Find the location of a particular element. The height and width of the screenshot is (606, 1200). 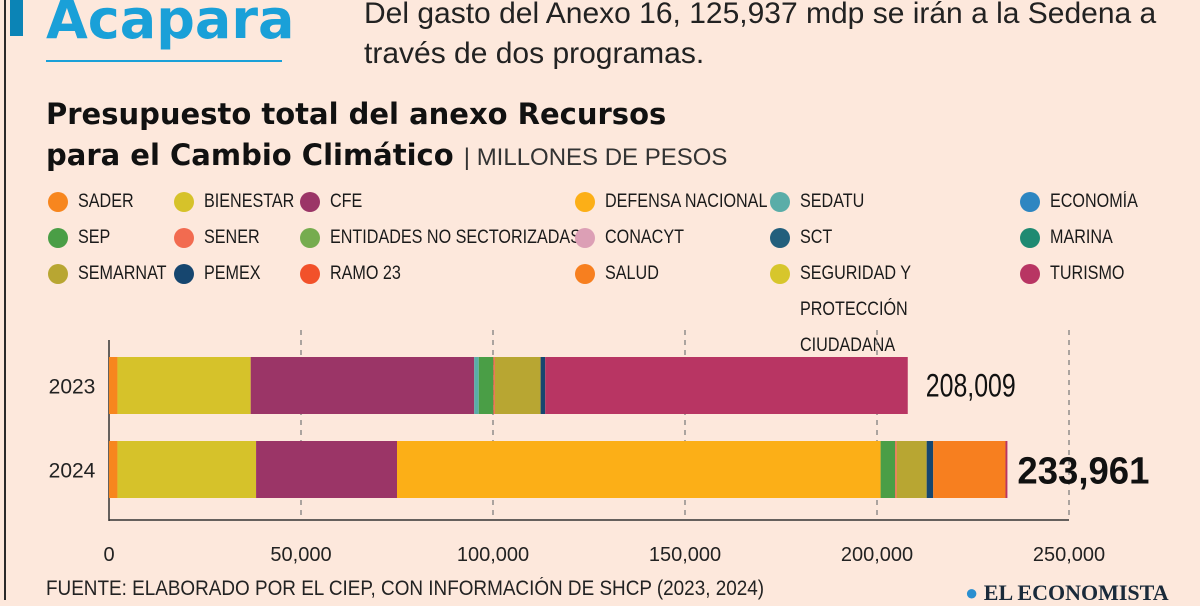

legend-label: DEFENSA NACIONAL is located at coordinates (686, 201).